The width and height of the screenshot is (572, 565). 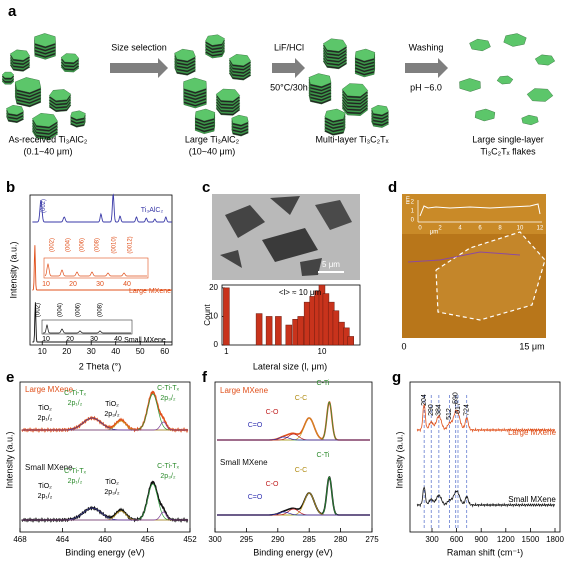 I want to click on panel-label: e, so click(x=10, y=377).